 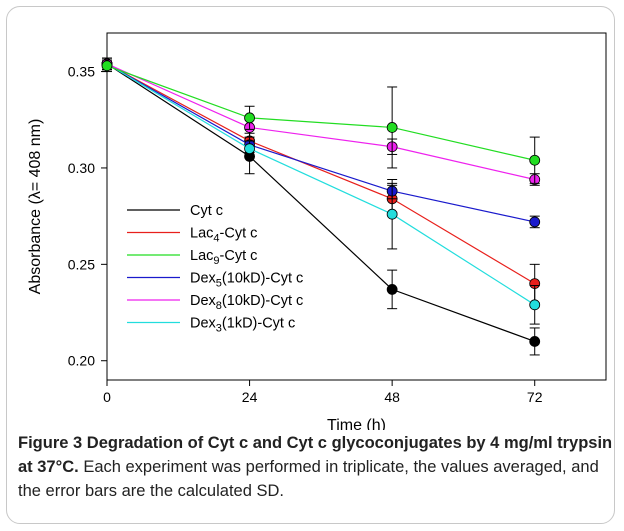 I want to click on x-tick-label: 0, so click(x=107, y=397).